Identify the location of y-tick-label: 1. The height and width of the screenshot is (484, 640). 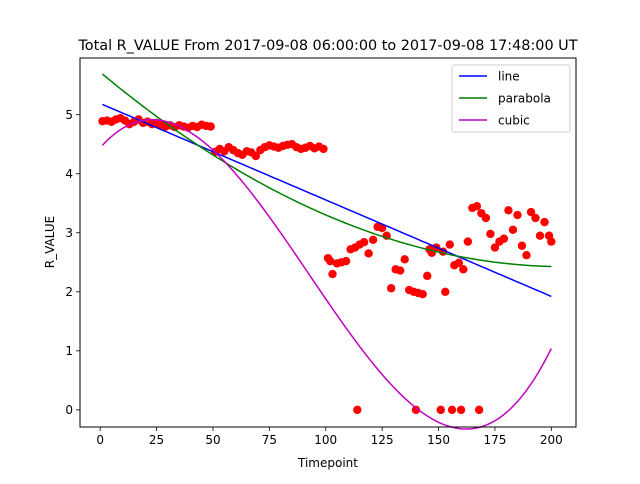
(69, 351).